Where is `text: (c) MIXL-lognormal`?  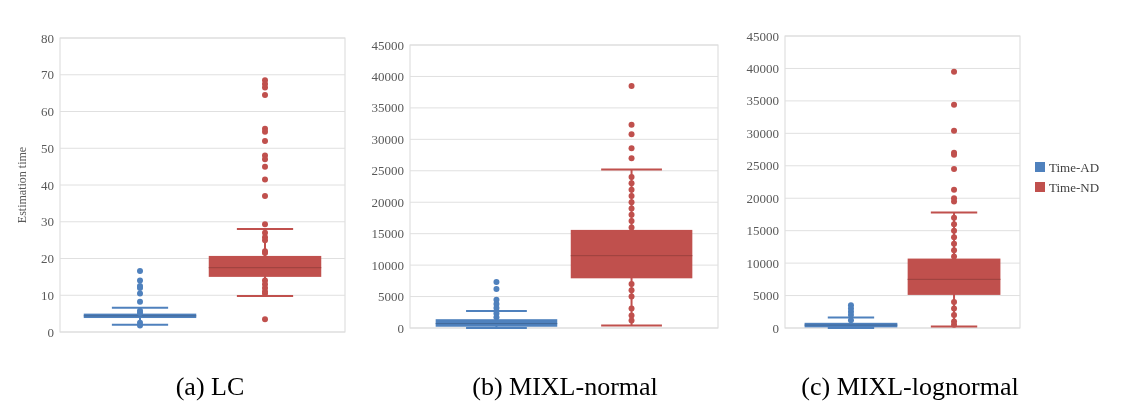 text: (c) MIXL-lognormal is located at coordinates (910, 386).